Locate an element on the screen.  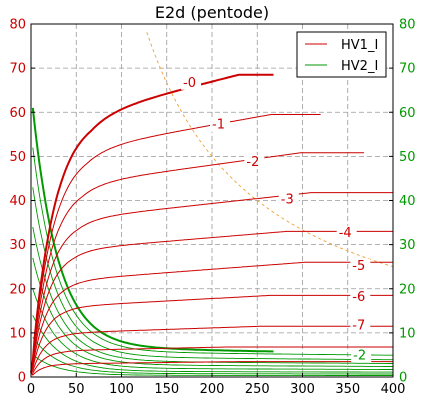
y-right-tick-label-5: 50 is located at coordinates (407, 157).